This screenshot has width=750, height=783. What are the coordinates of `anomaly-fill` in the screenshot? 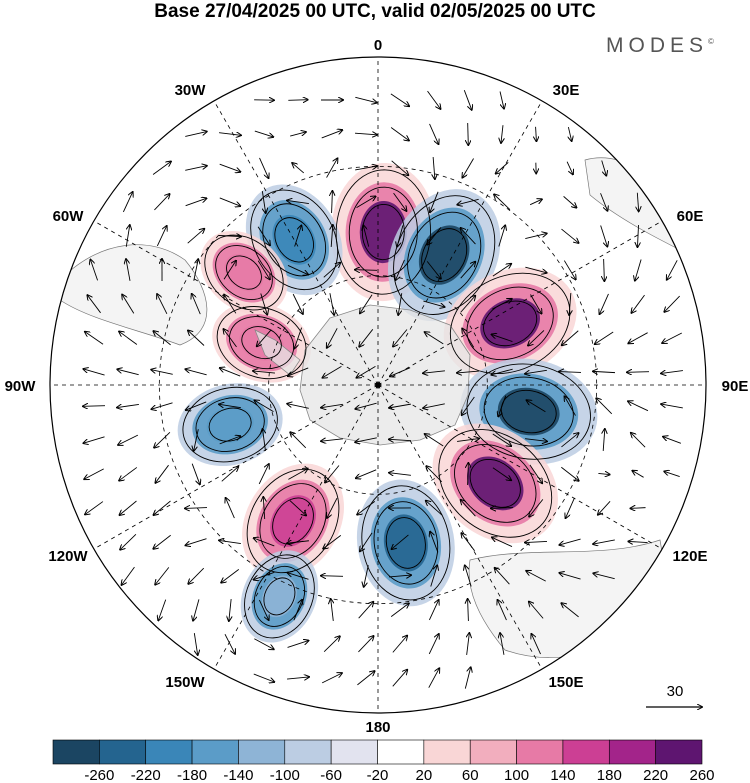 It's located at (405, 543).